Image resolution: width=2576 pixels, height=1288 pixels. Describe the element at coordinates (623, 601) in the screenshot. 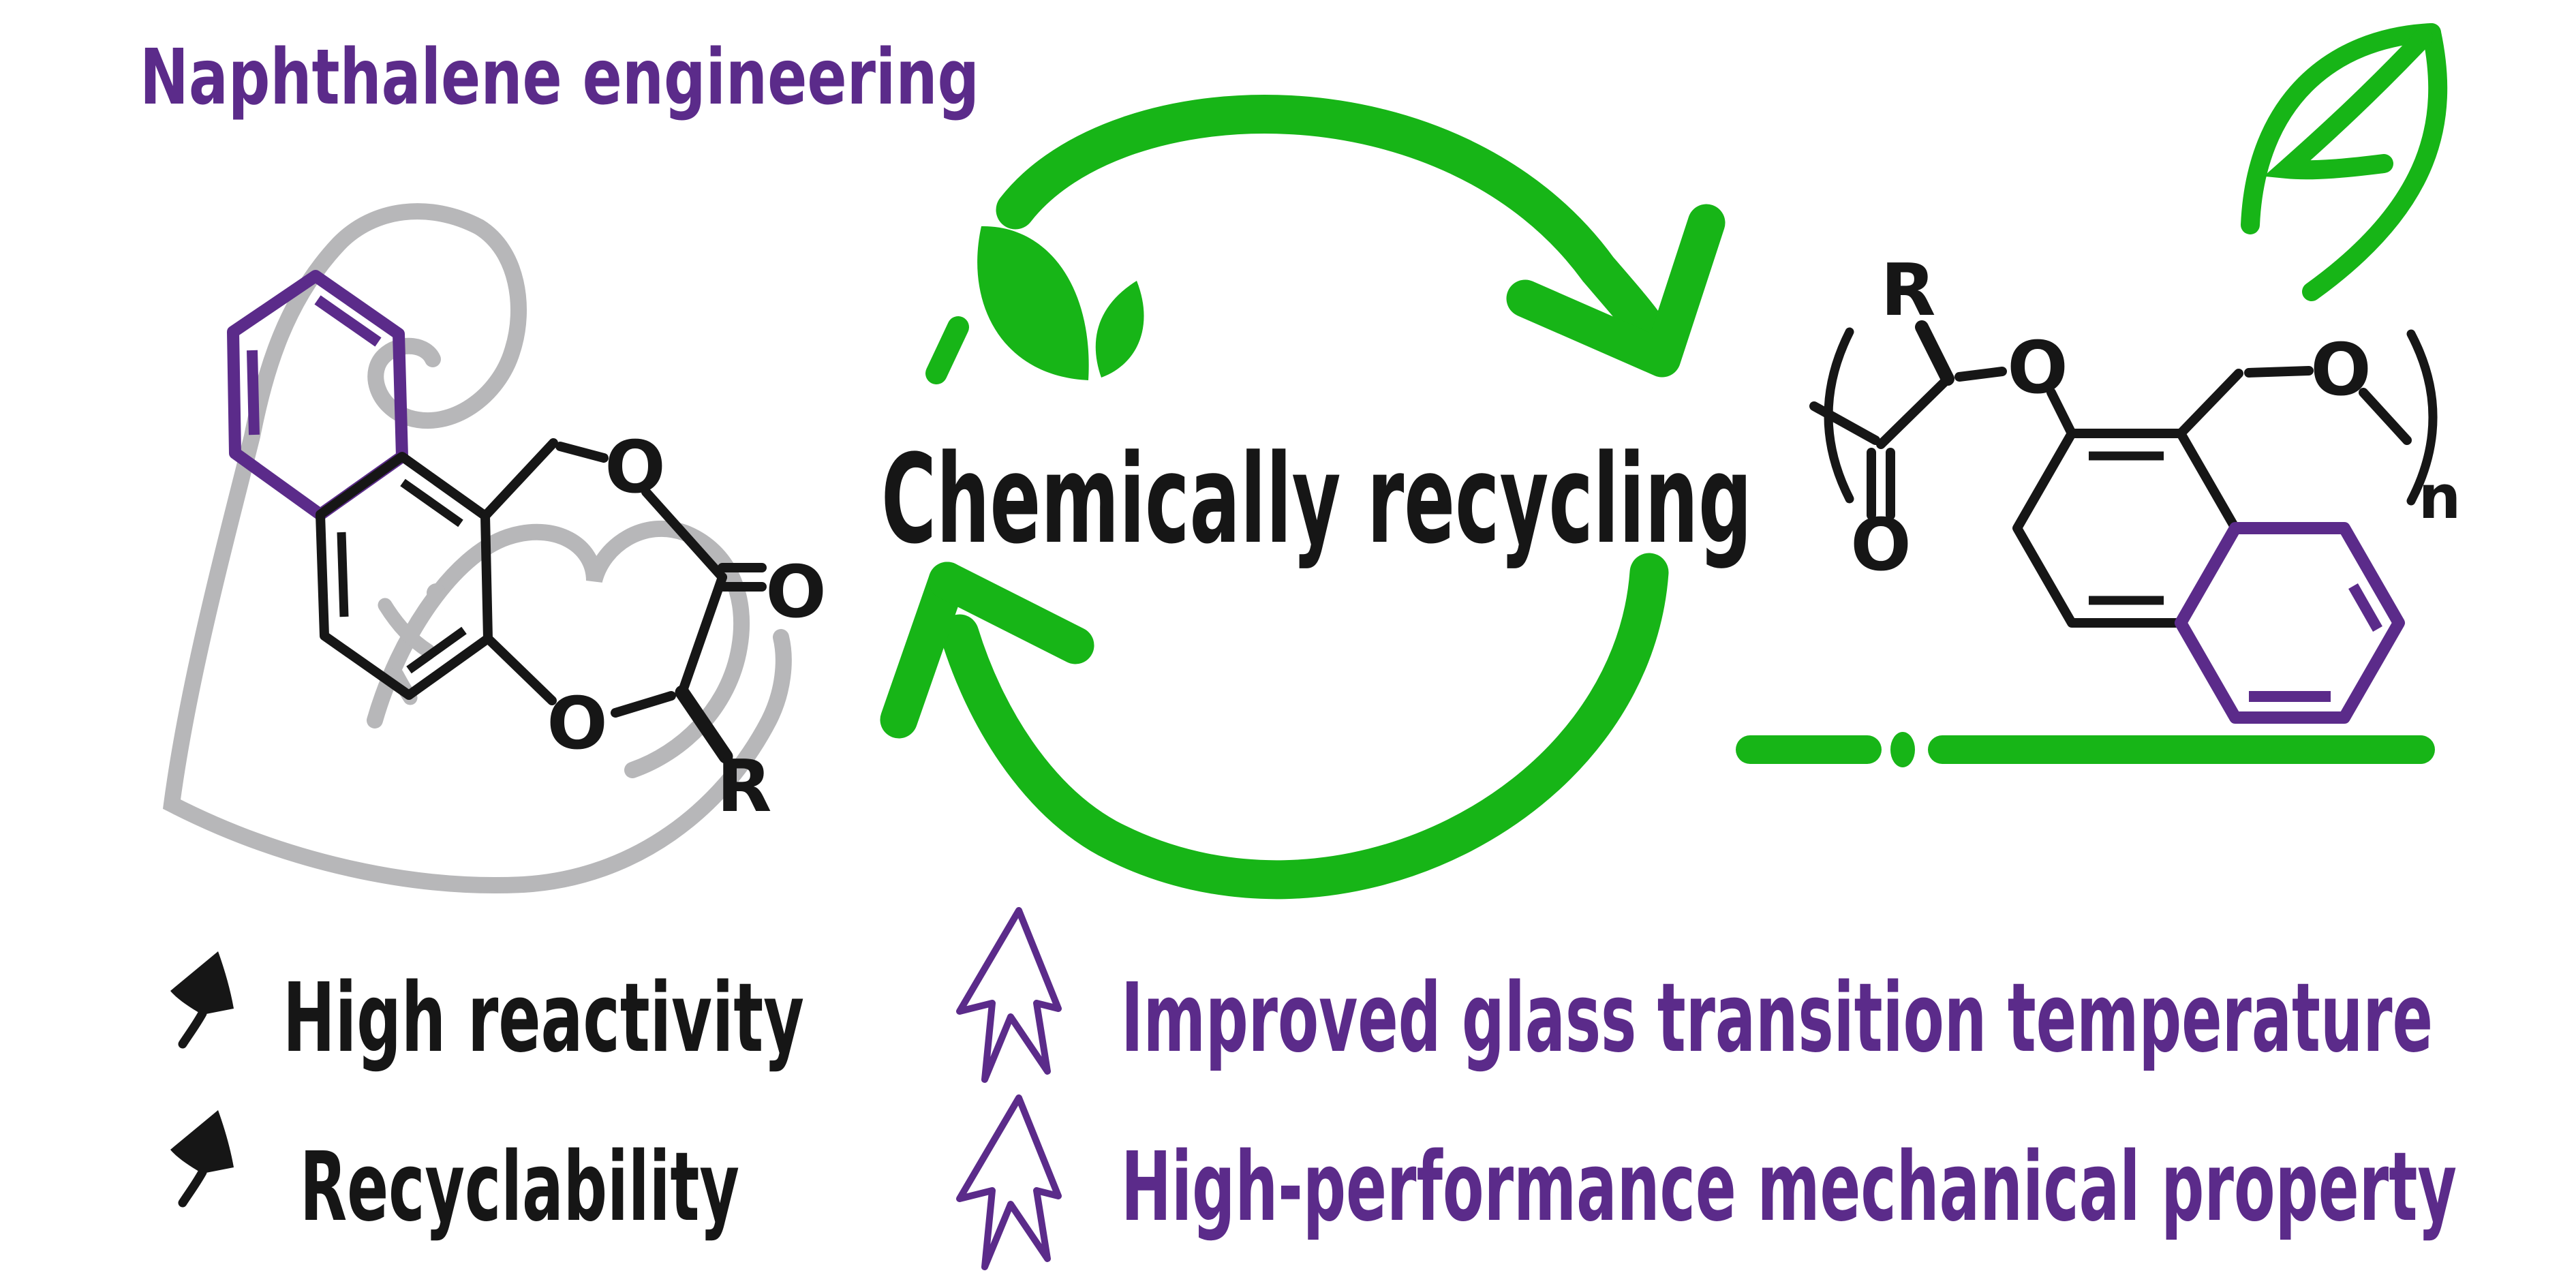

I see `lactone-ring-bonds` at that location.